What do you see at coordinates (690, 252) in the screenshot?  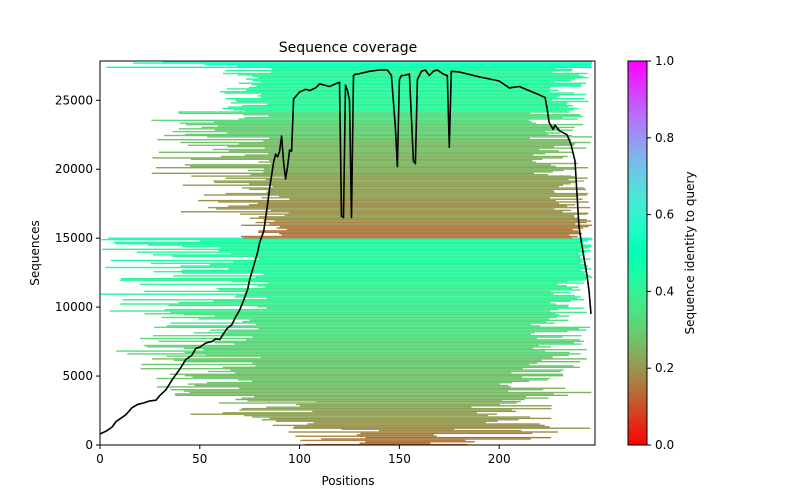 I see `colorbar-label: Sequence identity to query` at bounding box center [690, 252].